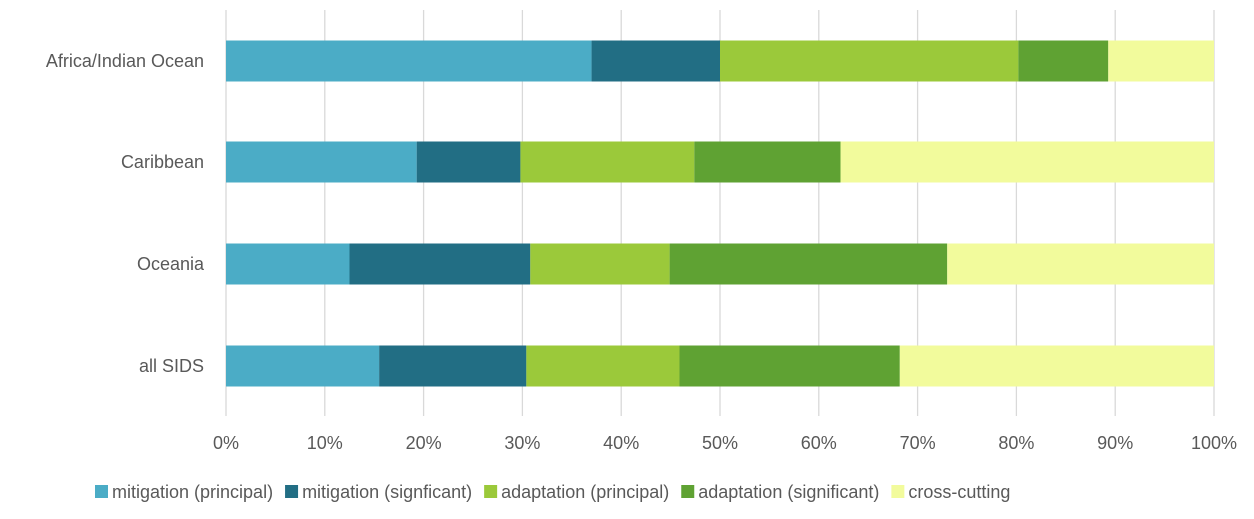 Image resolution: width=1254 pixels, height=519 pixels. What do you see at coordinates (171, 264) in the screenshot?
I see `category-label: Oceania` at bounding box center [171, 264].